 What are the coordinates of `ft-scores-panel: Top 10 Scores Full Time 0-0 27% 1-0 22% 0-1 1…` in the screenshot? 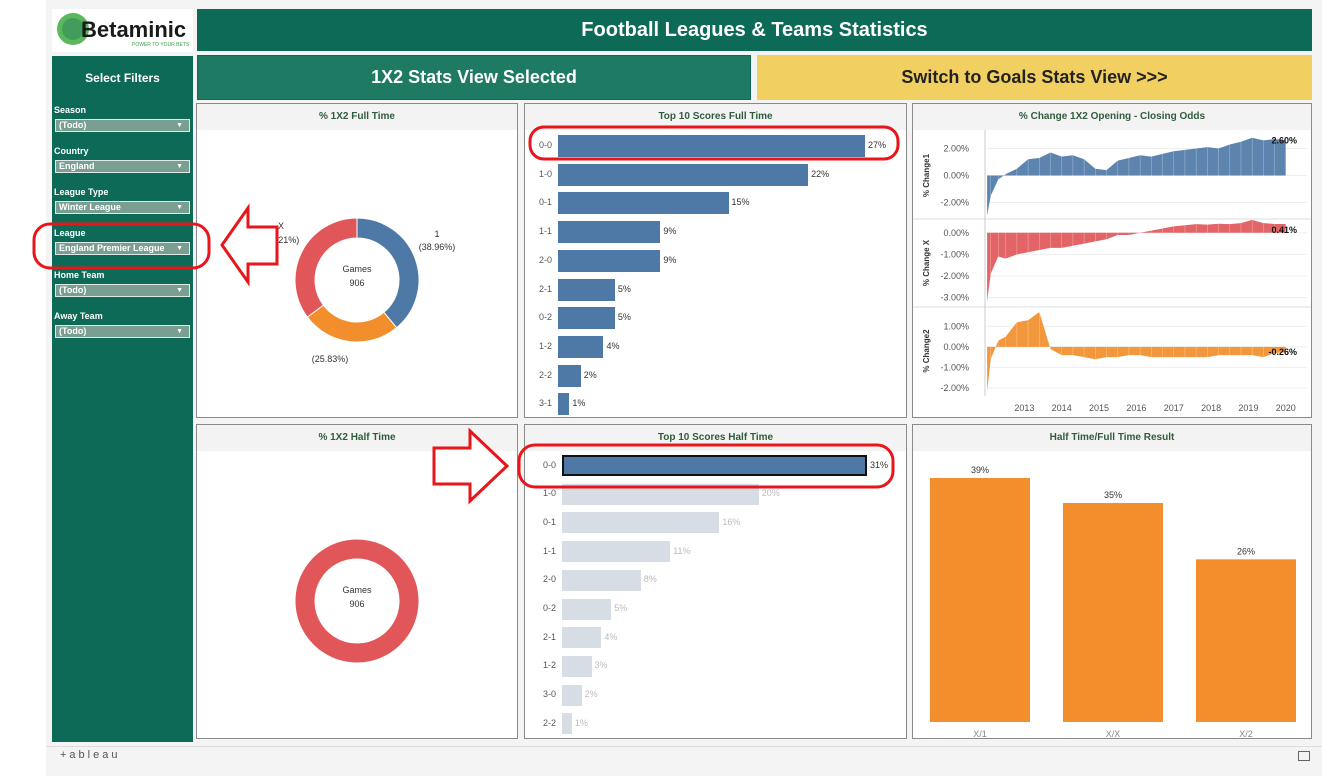 It's located at (715, 260).